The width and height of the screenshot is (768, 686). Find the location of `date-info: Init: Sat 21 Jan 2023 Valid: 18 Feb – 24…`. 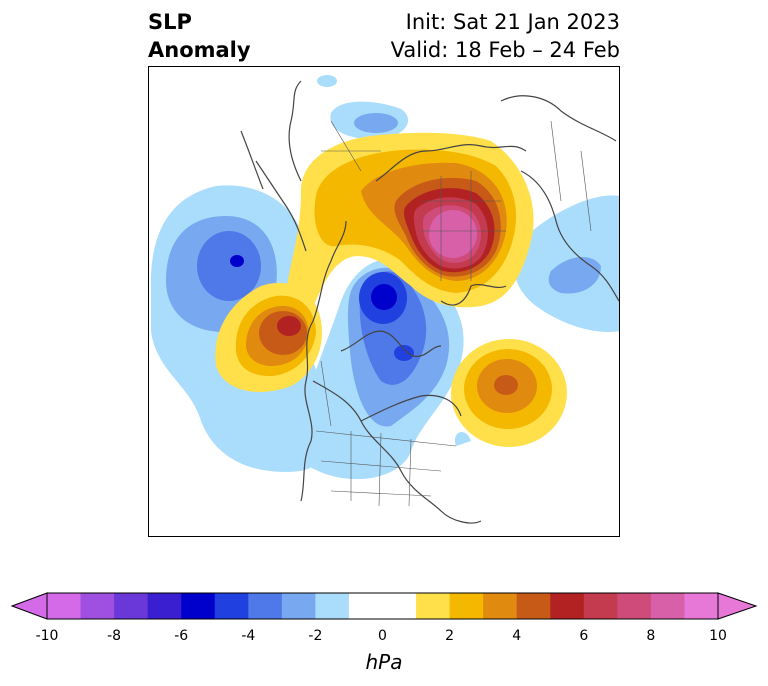

date-info: Init: Sat 21 Jan 2023 Valid: 18 Feb – 24… is located at coordinates (505, 36).